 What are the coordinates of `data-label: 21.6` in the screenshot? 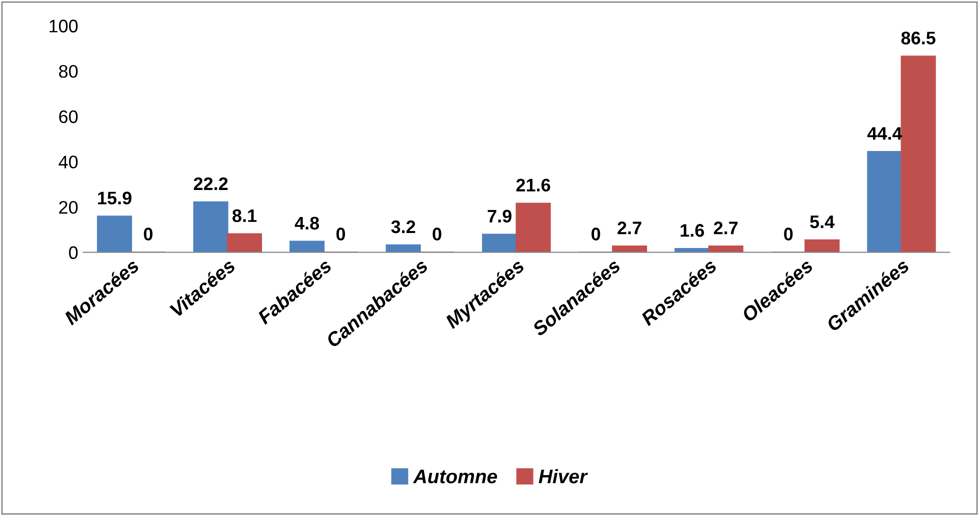 It's located at (533, 185).